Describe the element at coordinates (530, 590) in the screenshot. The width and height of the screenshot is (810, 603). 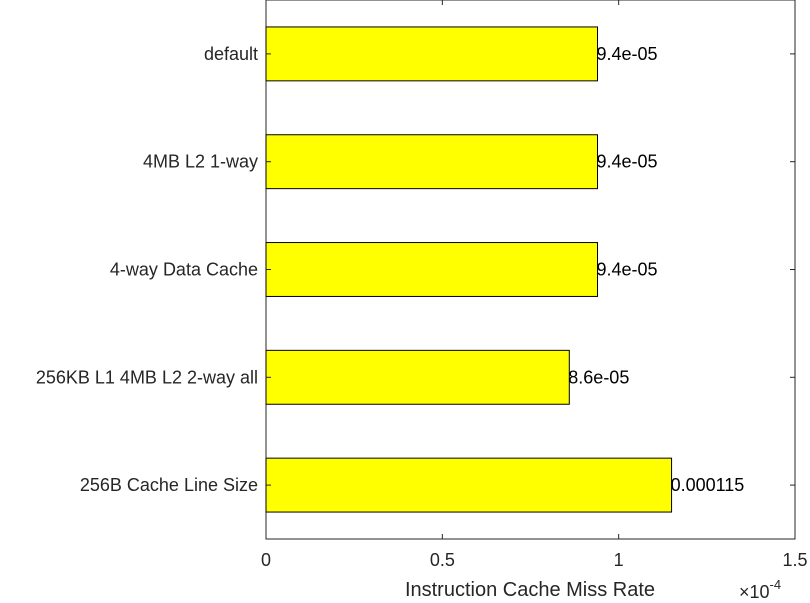
I see `x-axis-title: Instruction Cache Miss Rate` at that location.